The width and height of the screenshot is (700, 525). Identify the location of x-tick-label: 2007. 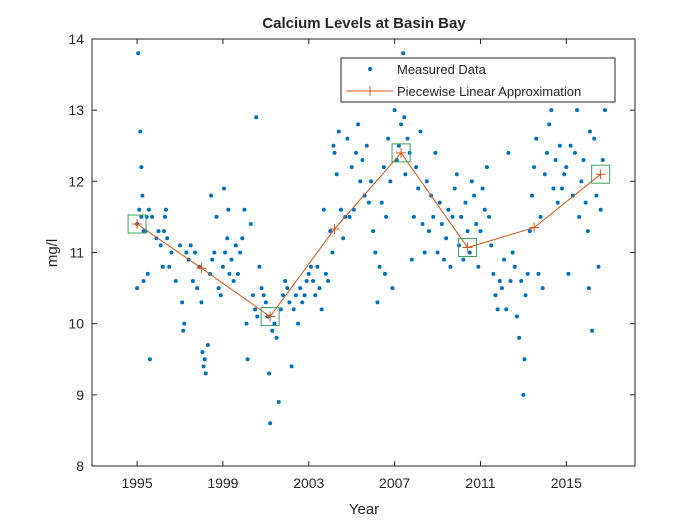
(394, 483).